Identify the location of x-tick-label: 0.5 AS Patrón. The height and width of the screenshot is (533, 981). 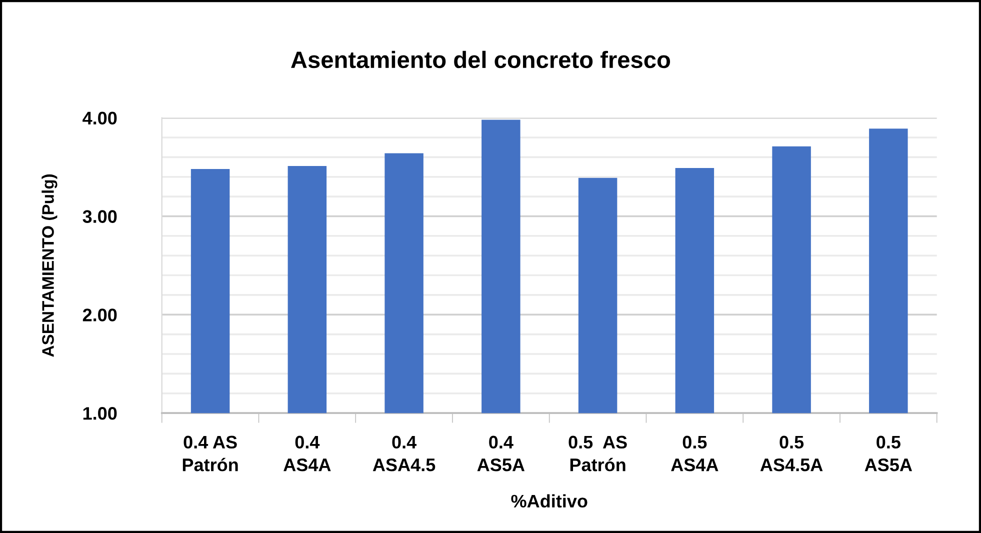
(597, 454).